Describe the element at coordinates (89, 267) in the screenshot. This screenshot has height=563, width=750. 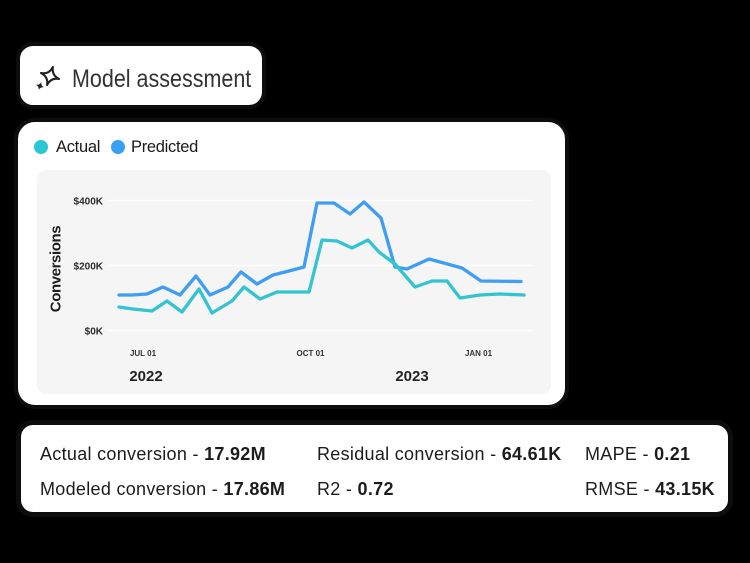
I see `svg-text: $200K` at that location.